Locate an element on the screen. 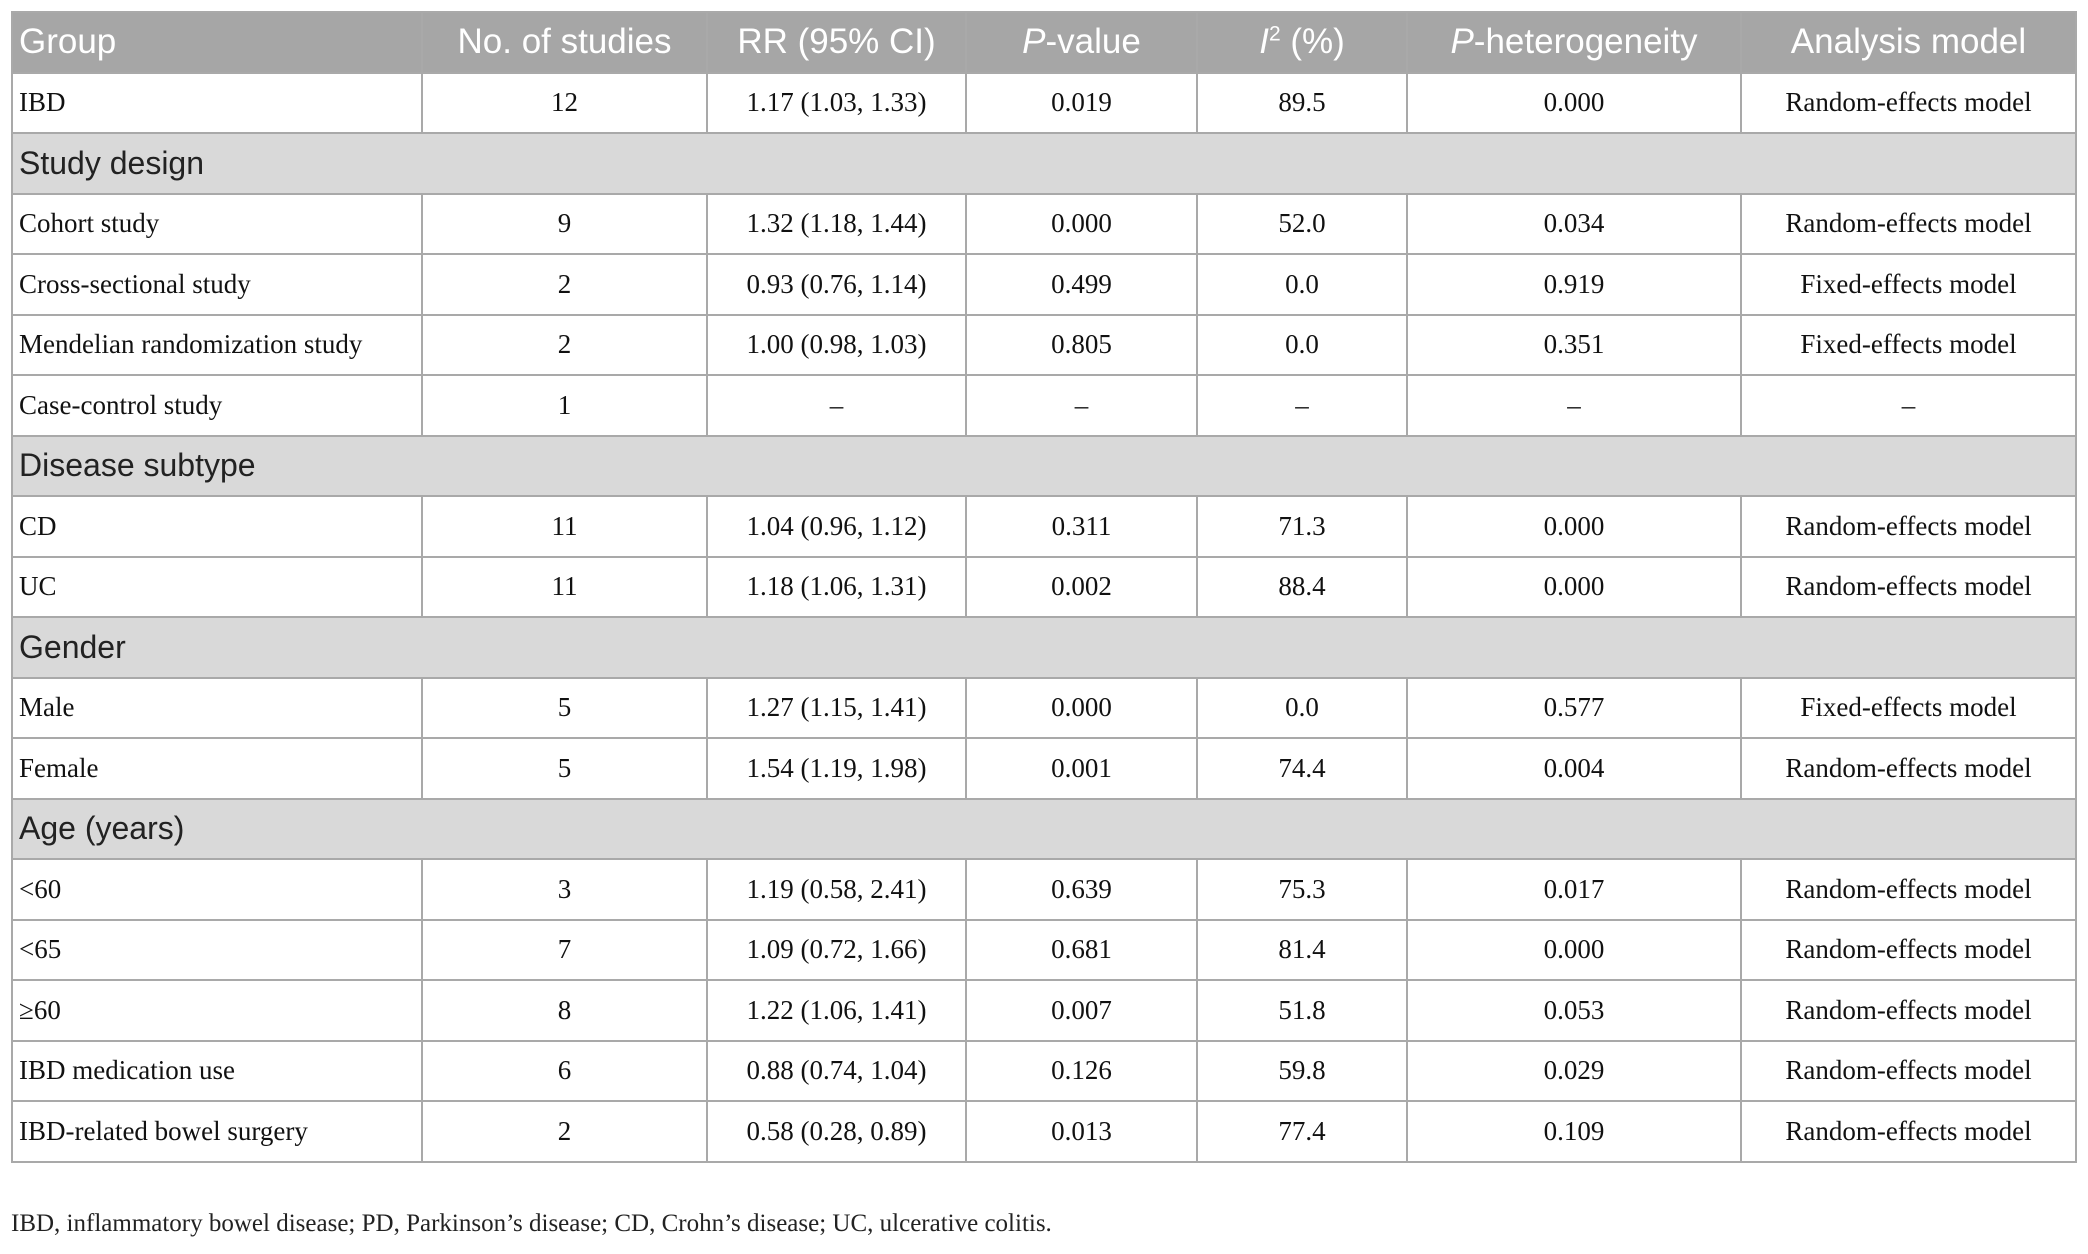 The height and width of the screenshot is (1254, 2088). section-row: Study design is located at coordinates (1044, 163).